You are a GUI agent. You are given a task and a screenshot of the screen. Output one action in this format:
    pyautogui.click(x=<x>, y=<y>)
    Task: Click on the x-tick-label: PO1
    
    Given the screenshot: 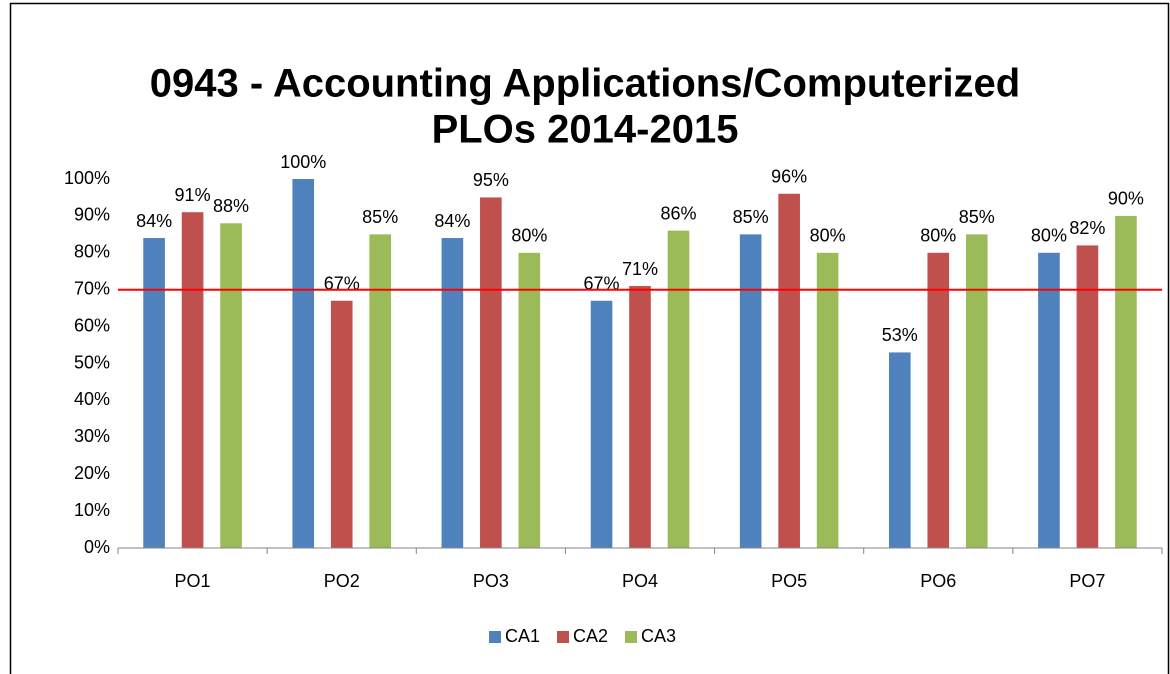 What is the action you would take?
    pyautogui.click(x=193, y=581)
    